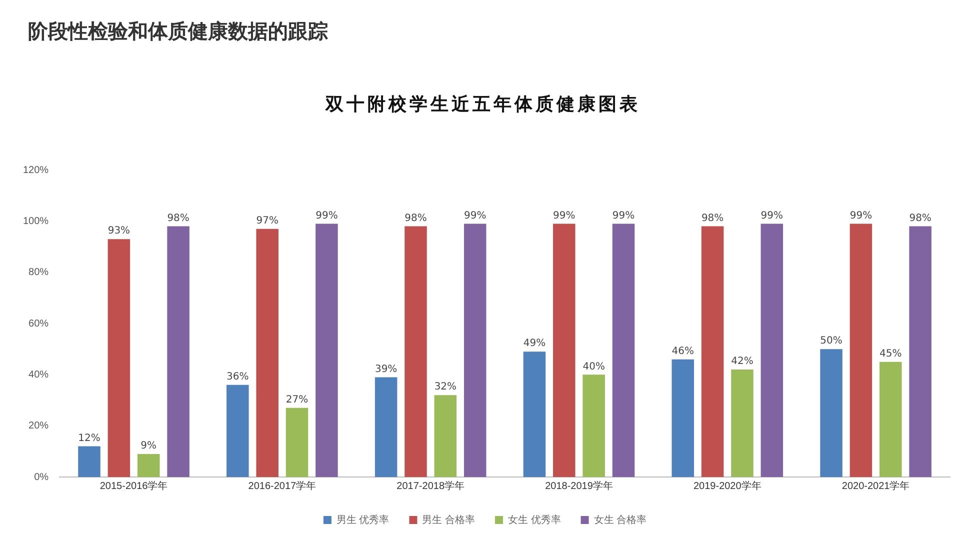  I want to click on chart-subtitle: 双十附校学生近五年体质健康图表, so click(483, 104).